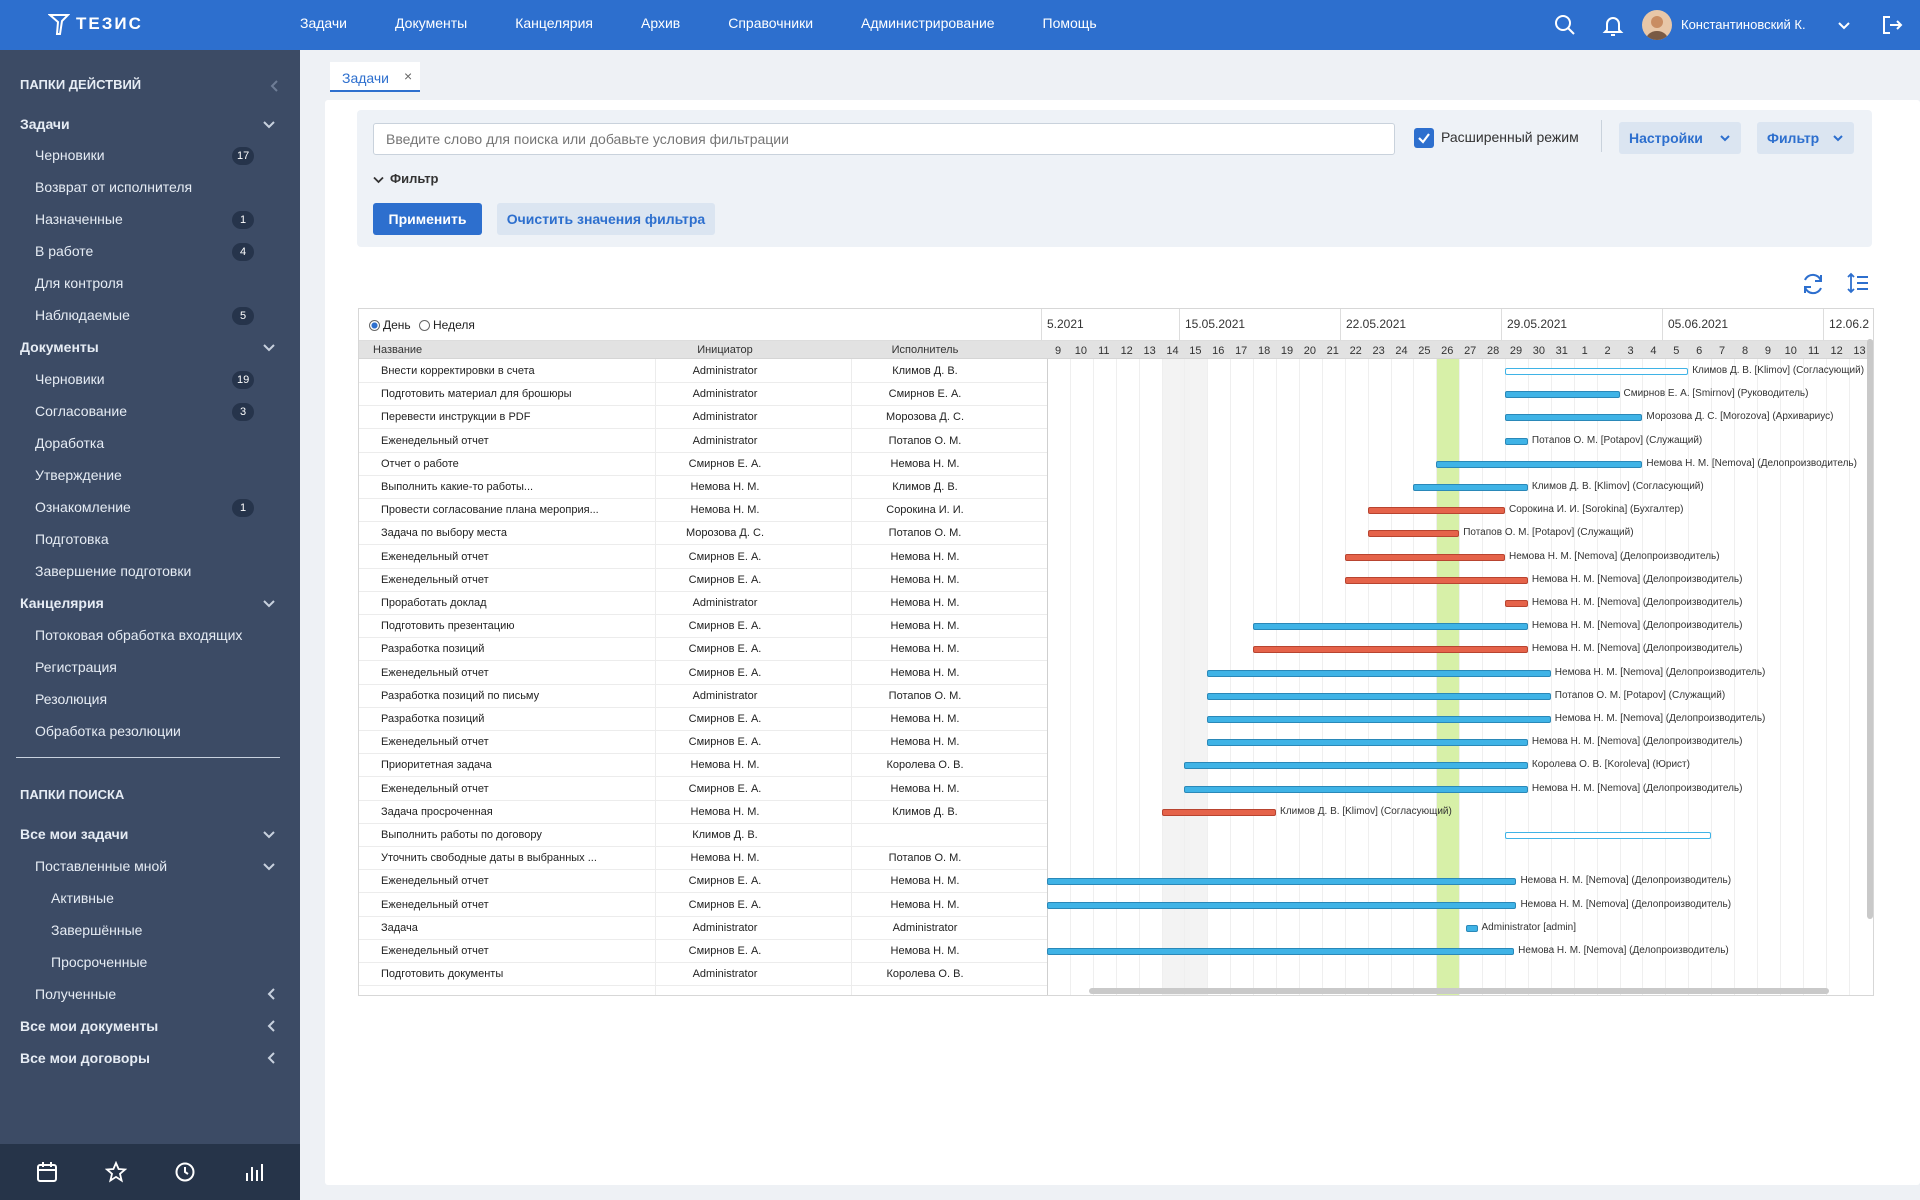 This screenshot has width=1920, height=1200. Describe the element at coordinates (1892, 25) in the screenshot. I see `logout-icon` at that location.